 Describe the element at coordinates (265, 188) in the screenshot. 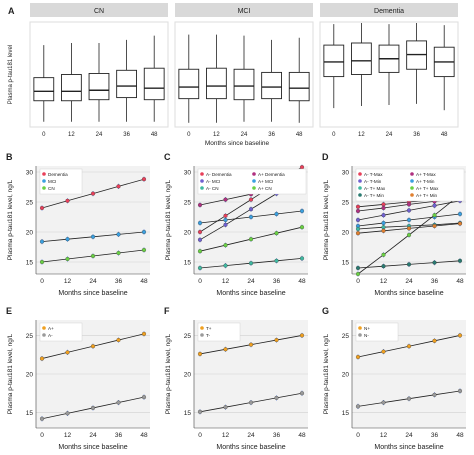

I see `legend-label: A+ CN` at that location.